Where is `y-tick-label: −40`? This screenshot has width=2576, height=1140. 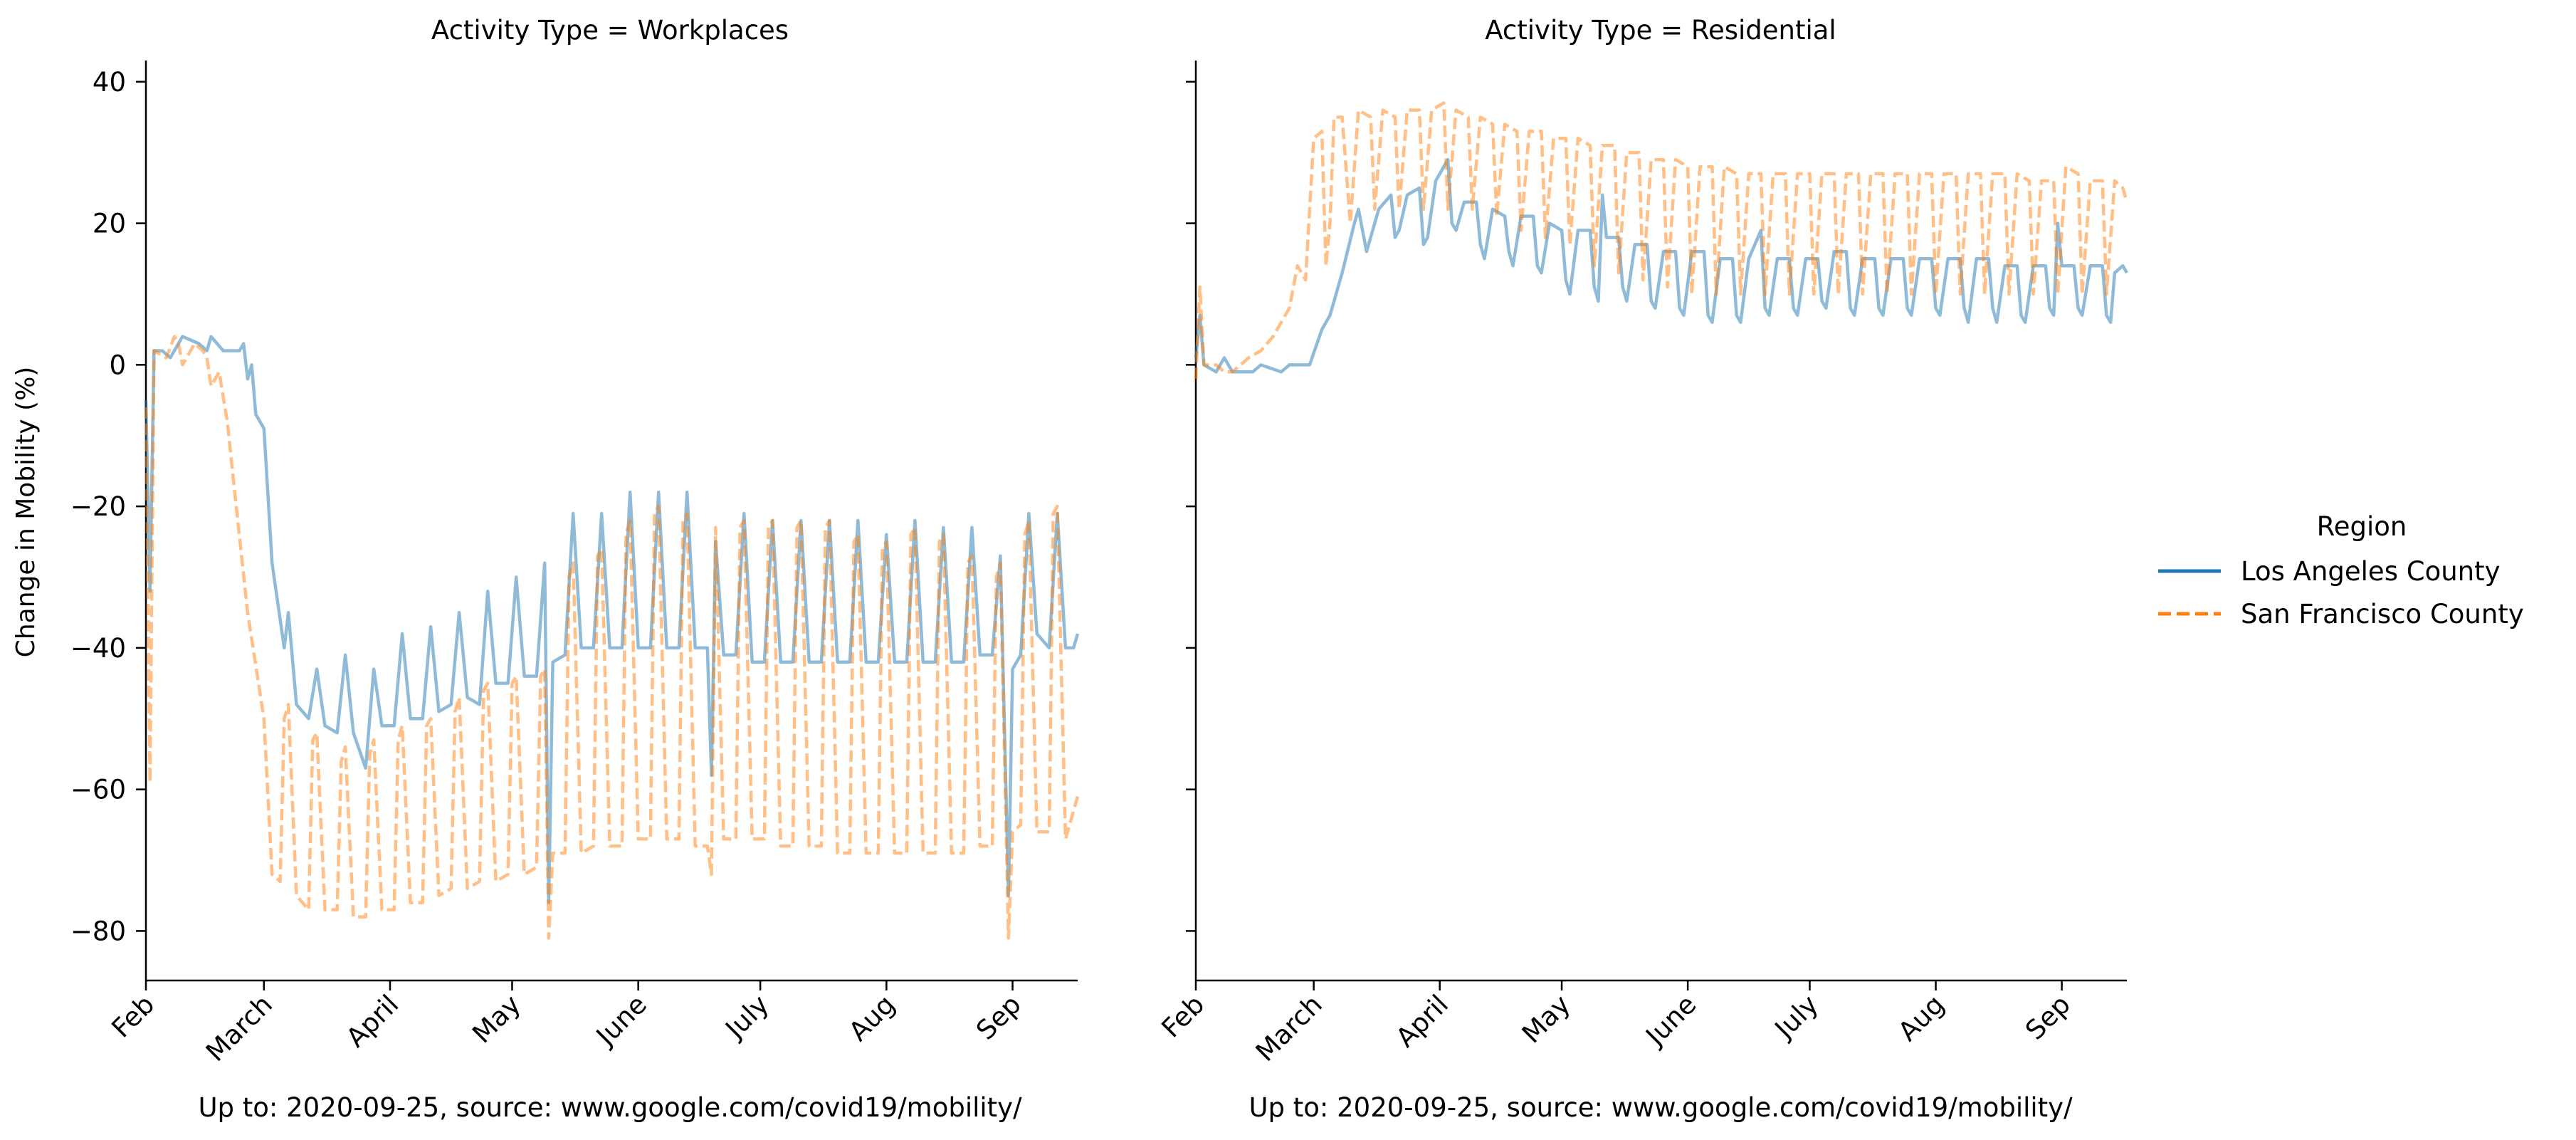
y-tick-label: −40 is located at coordinates (98, 648).